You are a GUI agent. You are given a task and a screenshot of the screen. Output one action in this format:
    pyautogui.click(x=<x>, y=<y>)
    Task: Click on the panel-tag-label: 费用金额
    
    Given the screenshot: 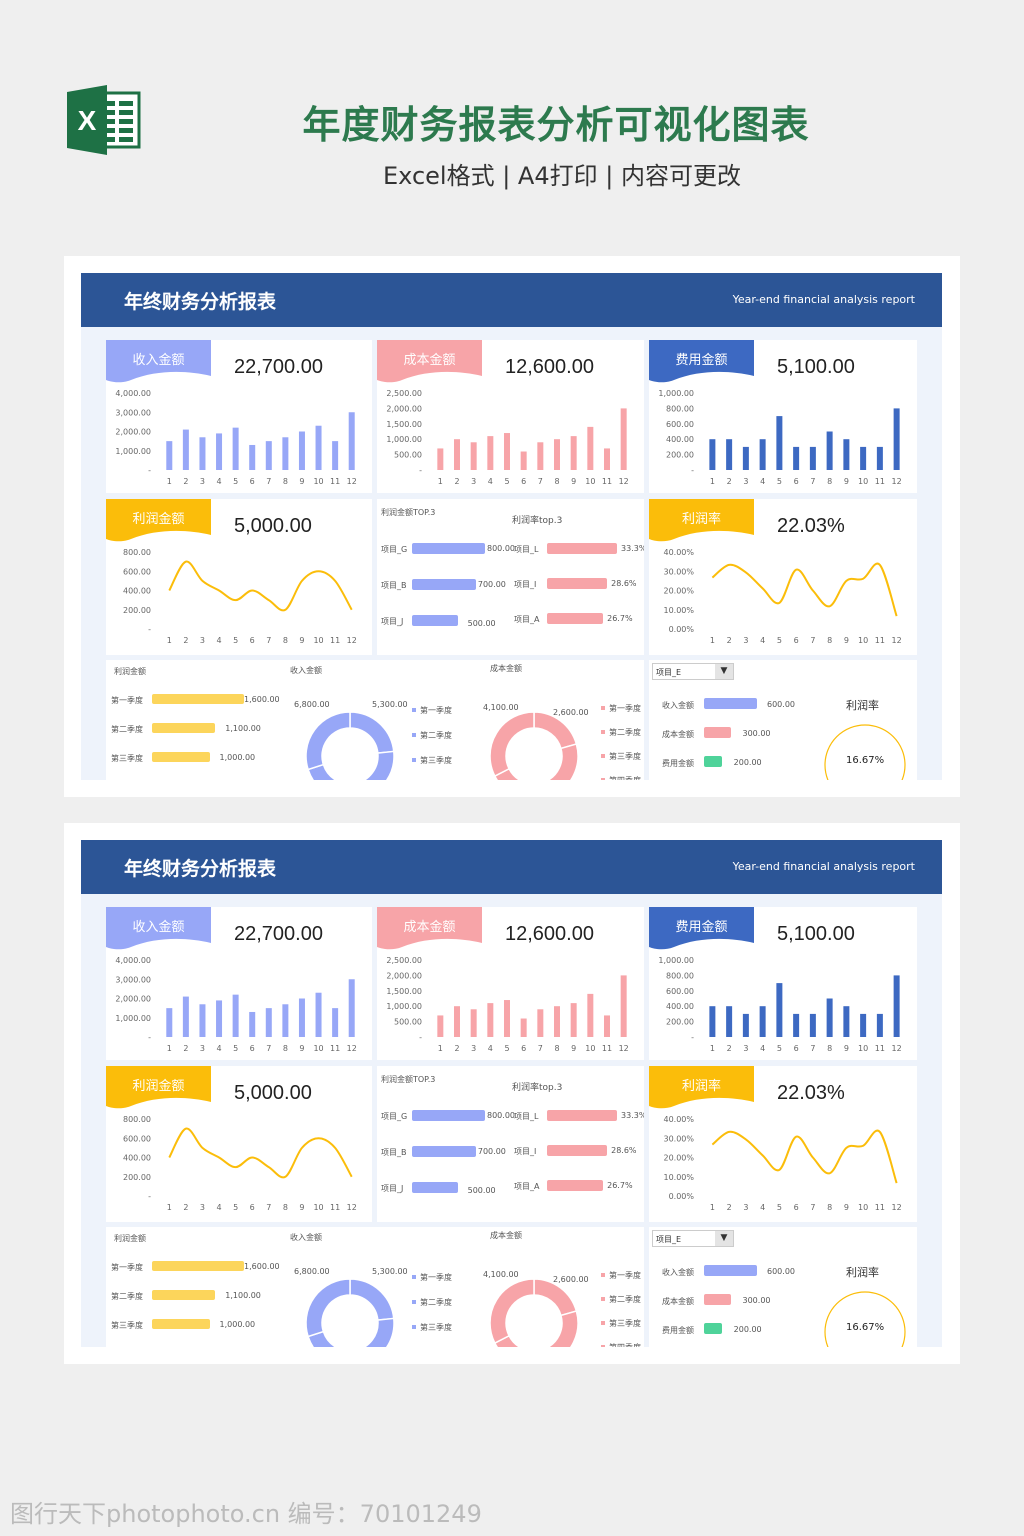 What is the action you would take?
    pyautogui.click(x=701, y=360)
    